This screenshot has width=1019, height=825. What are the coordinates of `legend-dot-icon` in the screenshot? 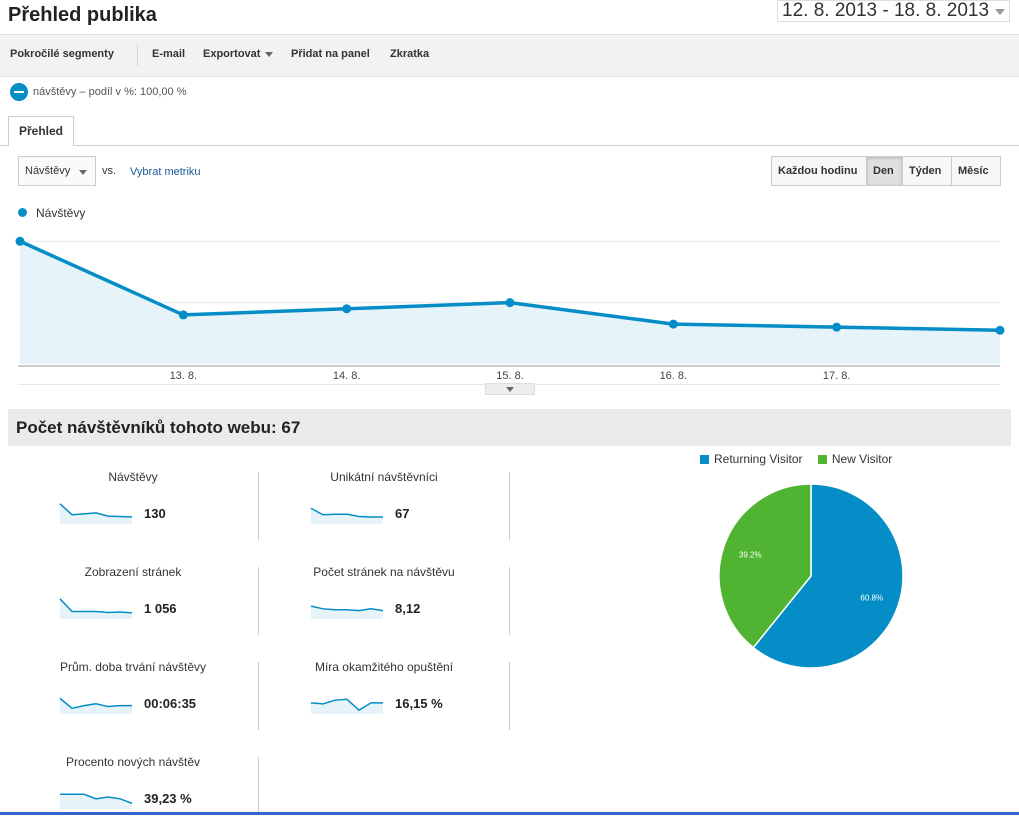 It's located at (22, 212).